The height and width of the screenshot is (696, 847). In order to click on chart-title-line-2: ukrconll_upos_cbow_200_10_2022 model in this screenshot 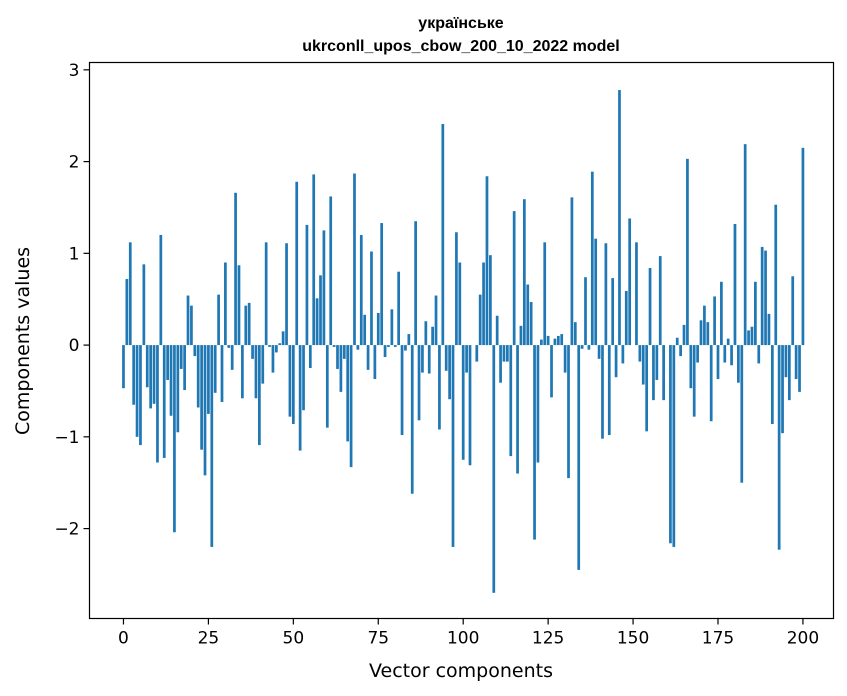, I will do `click(460, 46)`.